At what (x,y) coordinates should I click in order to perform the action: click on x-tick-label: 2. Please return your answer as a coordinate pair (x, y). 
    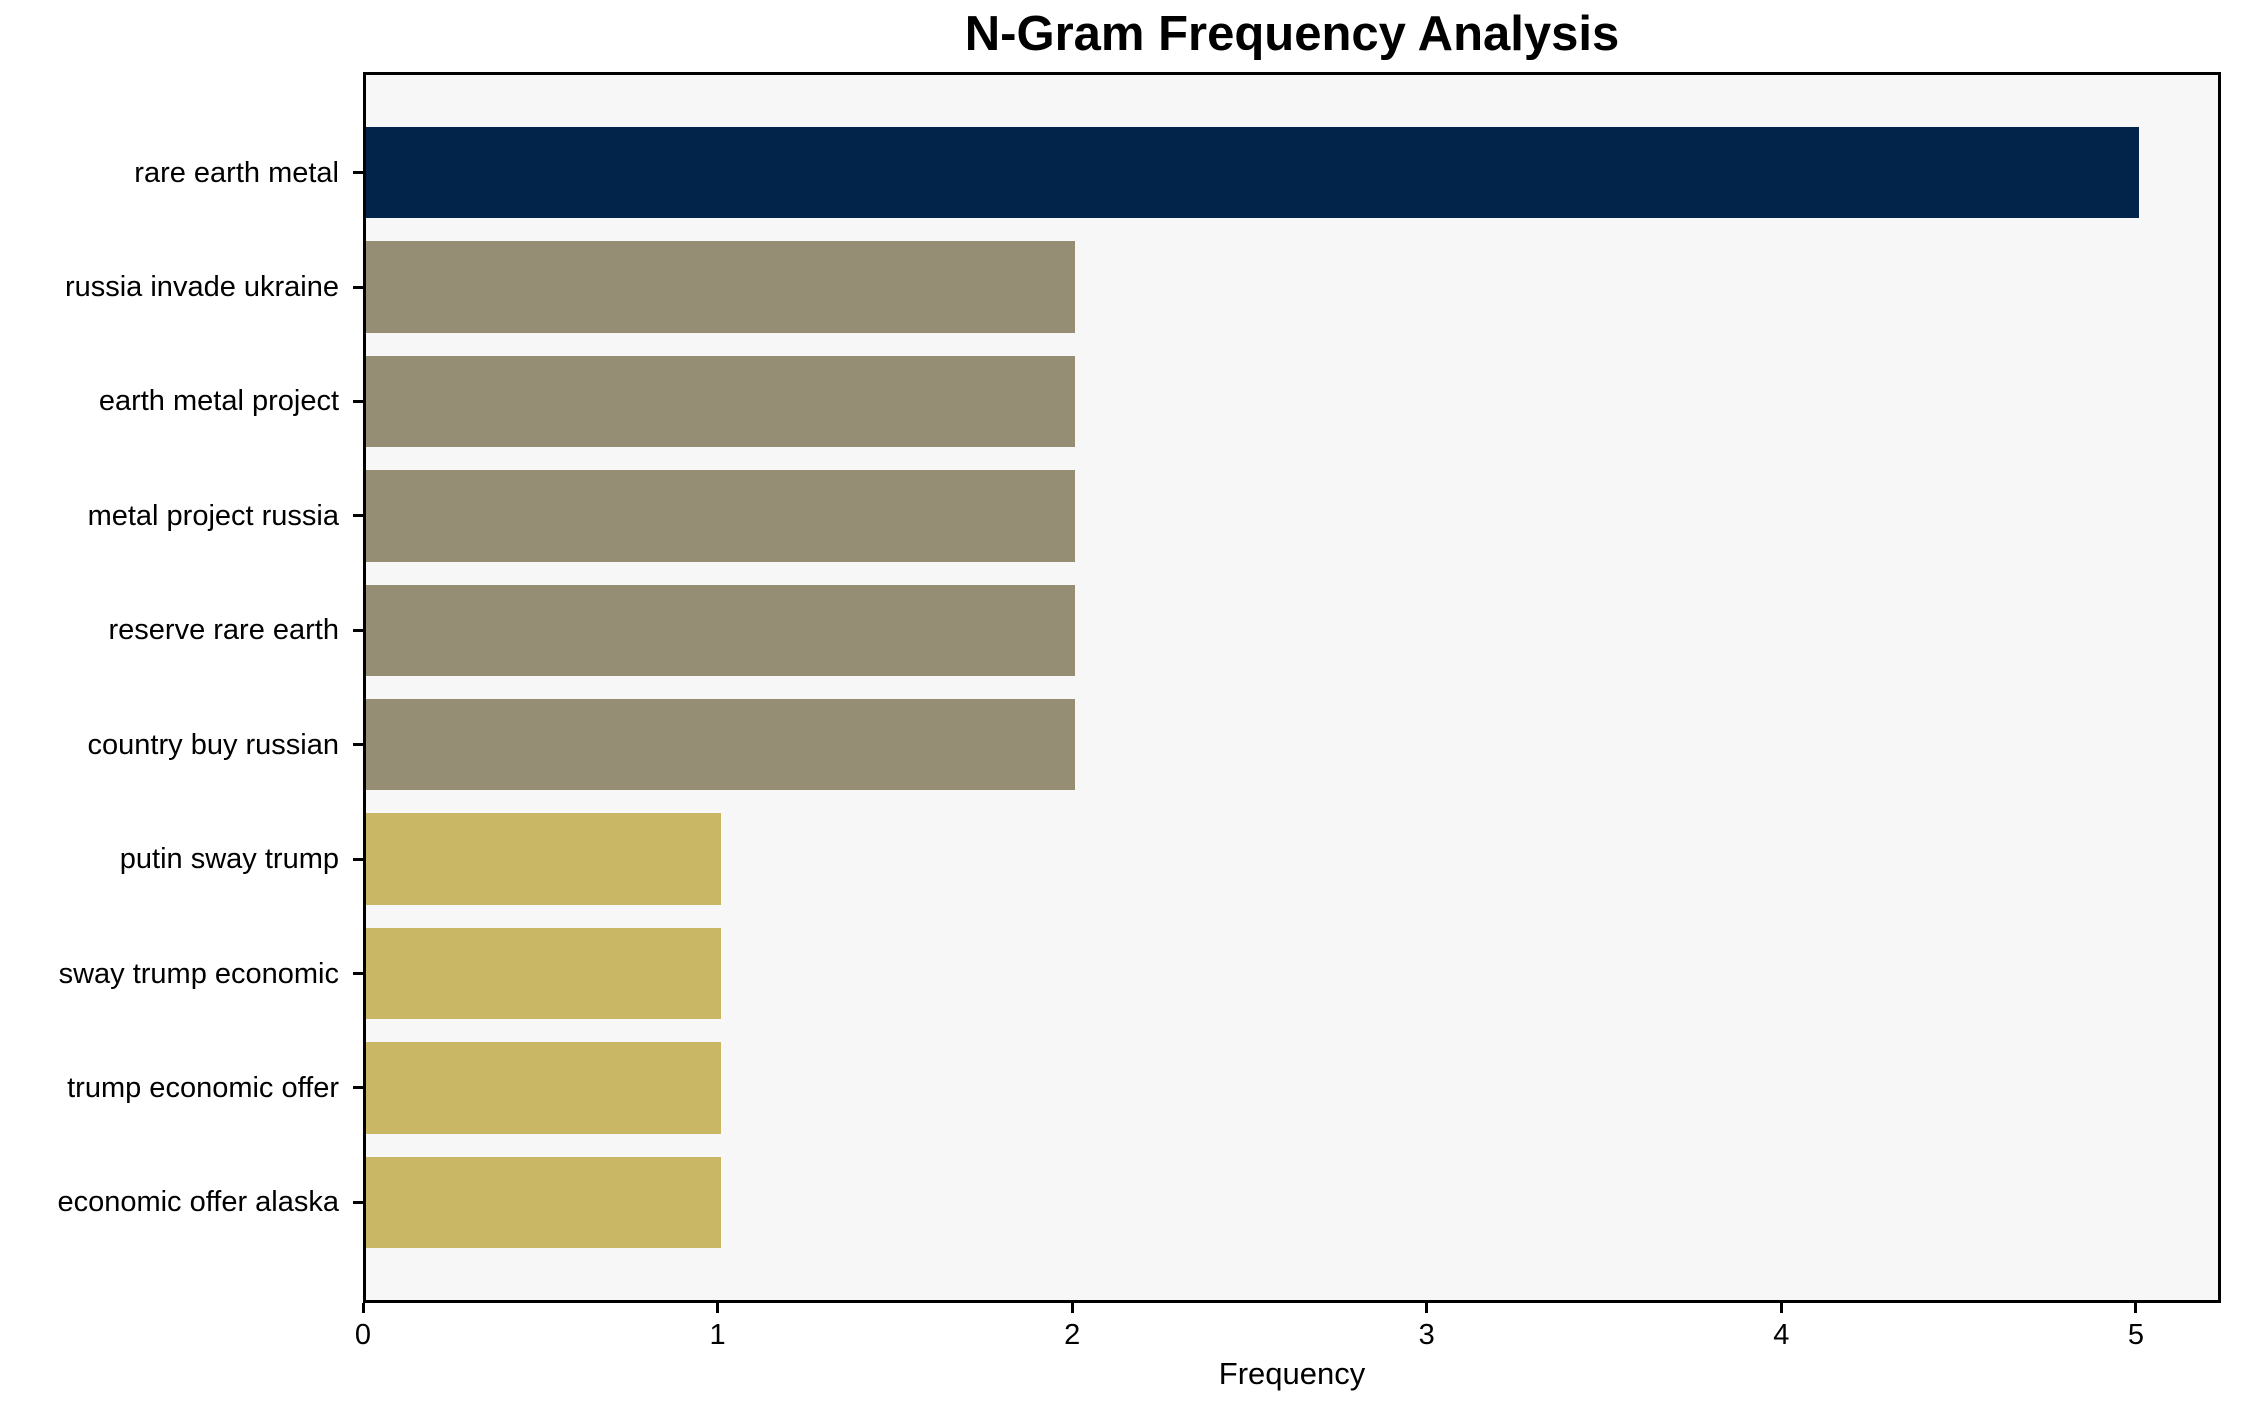
    Looking at the image, I should click on (1072, 1335).